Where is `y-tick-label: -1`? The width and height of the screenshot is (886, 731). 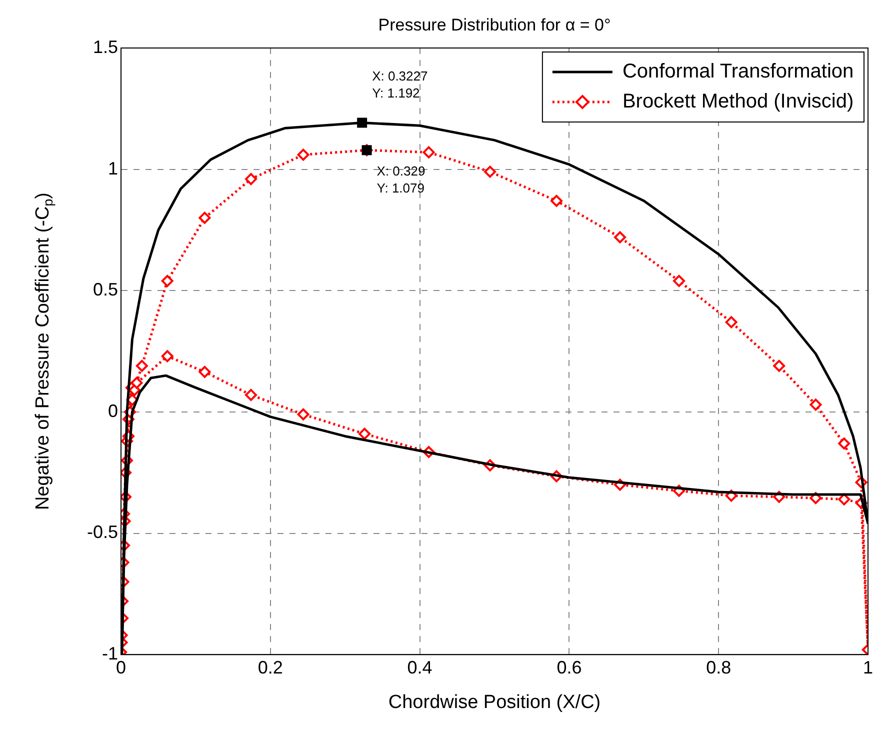 y-tick-label: -1 is located at coordinates (110, 654).